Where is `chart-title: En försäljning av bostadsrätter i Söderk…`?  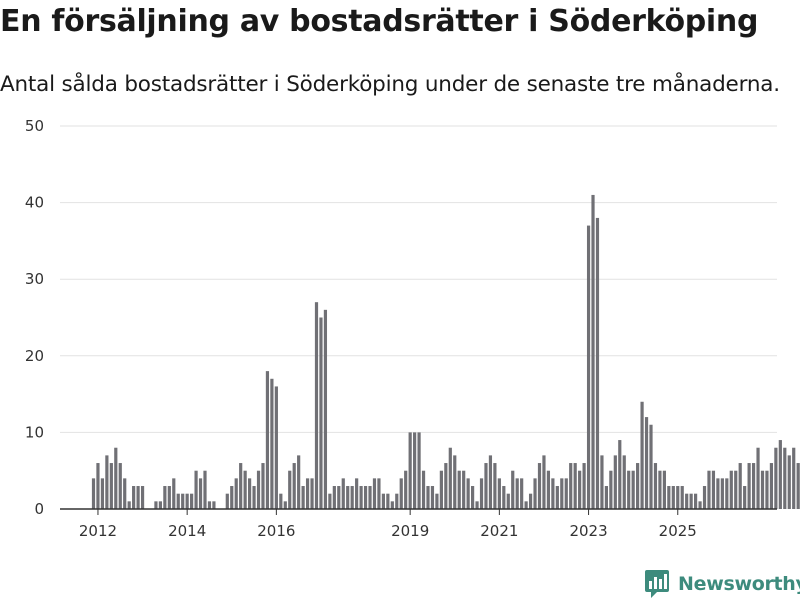
chart-title: En försäljning av bostadsrätter i Söderk… is located at coordinates (379, 21).